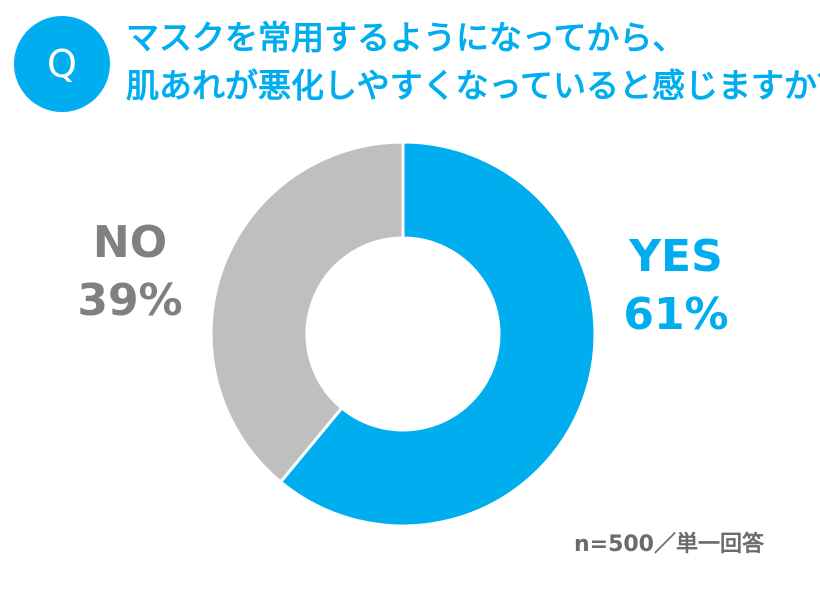 The width and height of the screenshot is (820, 590). What do you see at coordinates (130, 300) in the screenshot?
I see `no-percent: 39%` at bounding box center [130, 300].